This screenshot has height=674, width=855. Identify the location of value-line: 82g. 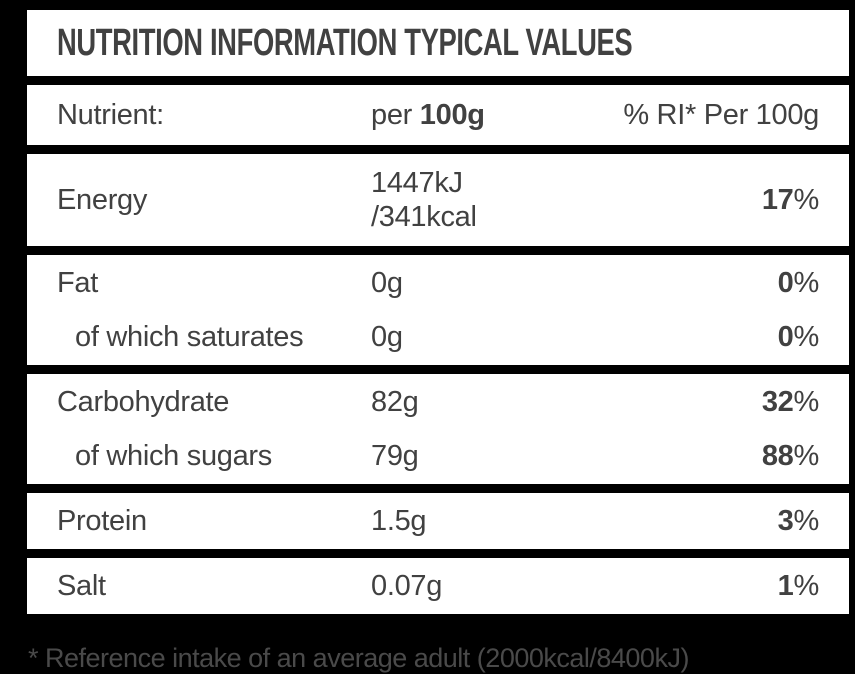
(395, 402).